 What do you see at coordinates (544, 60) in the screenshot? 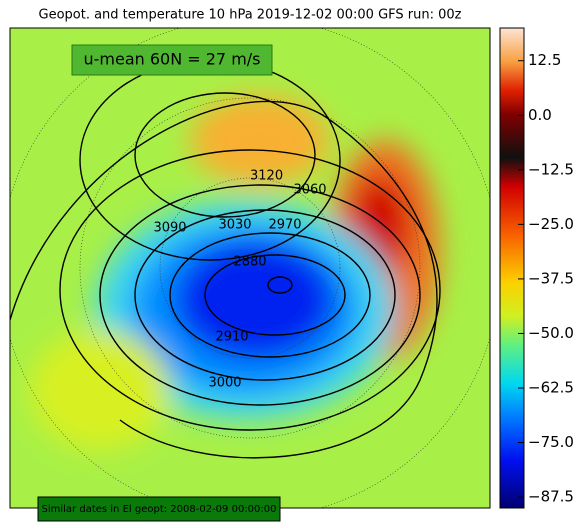
I see `colorbar-tick-label: 12.5` at bounding box center [544, 60].